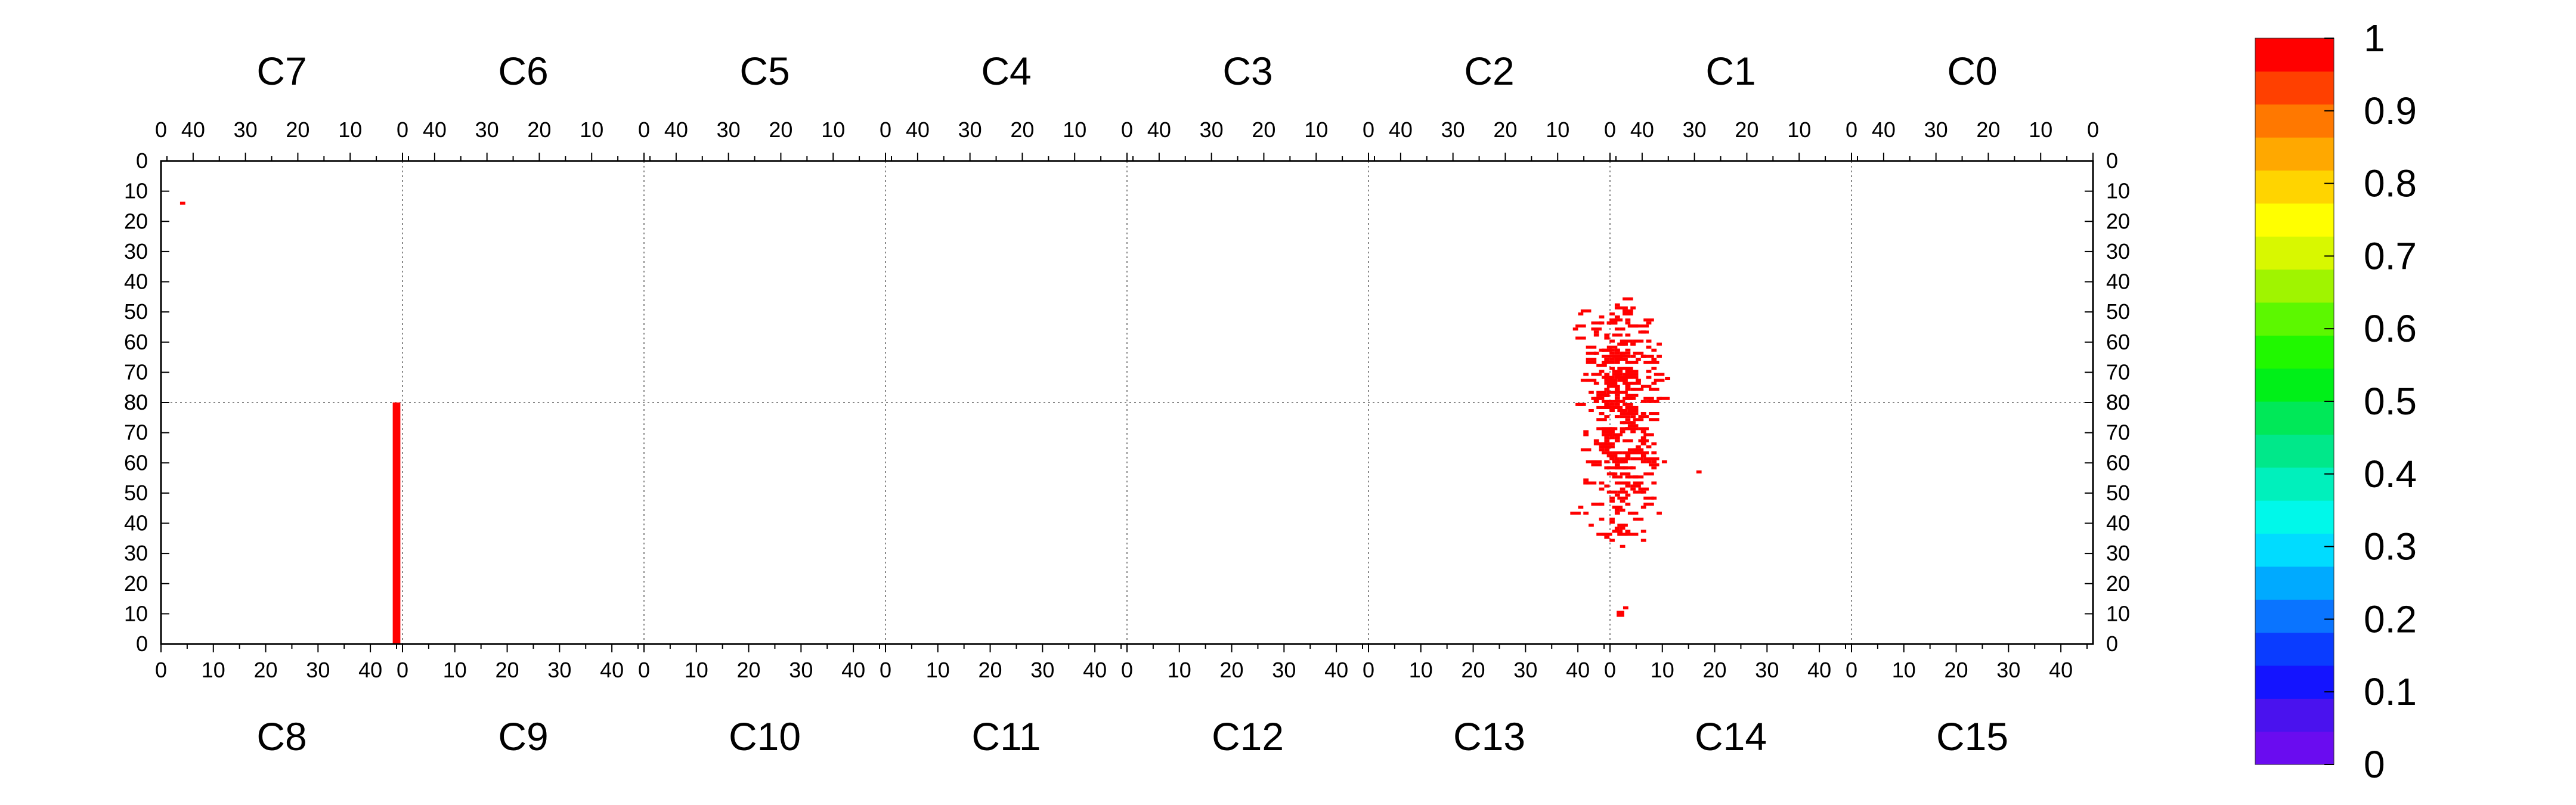  What do you see at coordinates (2118, 402) in the screenshot?
I see `right-y-tick-label: 80` at bounding box center [2118, 402].